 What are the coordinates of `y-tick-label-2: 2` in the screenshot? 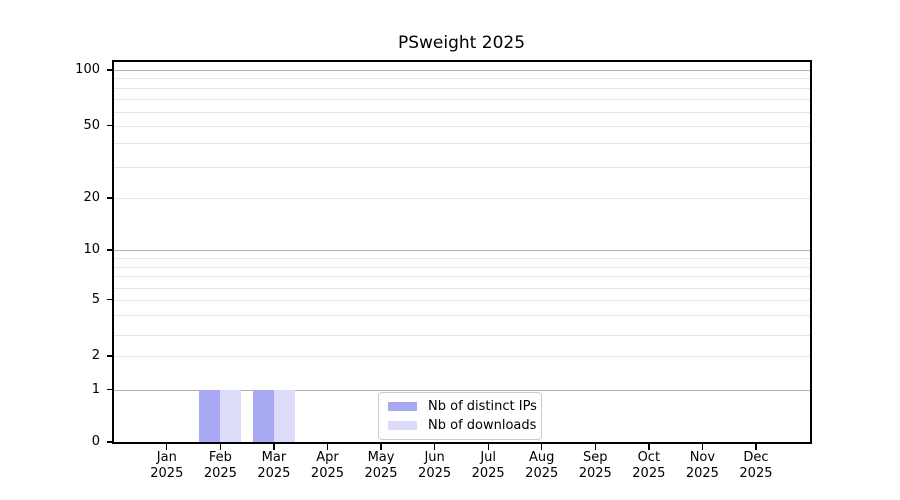 It's located at (95, 355).